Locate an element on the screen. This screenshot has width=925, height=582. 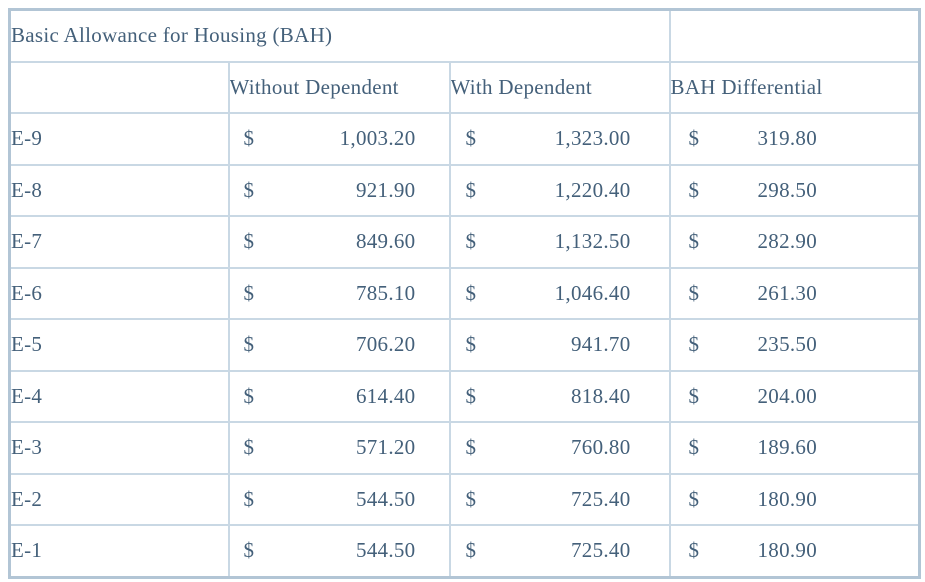
bah-differential-cell: $319.80 is located at coordinates (794, 139).